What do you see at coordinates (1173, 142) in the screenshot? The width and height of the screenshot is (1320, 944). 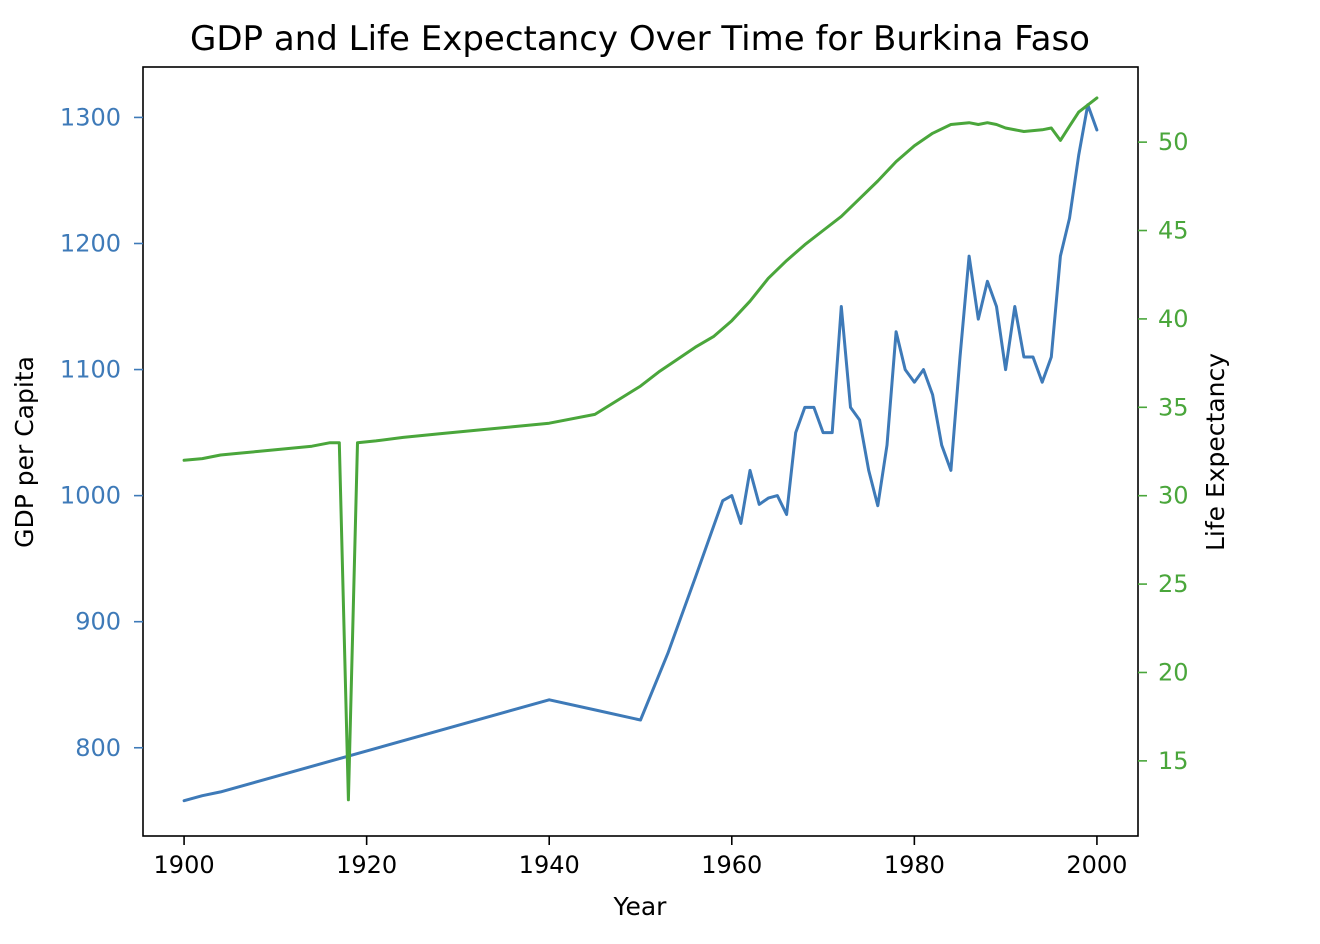 I see `right-y-tick-label: 50` at bounding box center [1173, 142].